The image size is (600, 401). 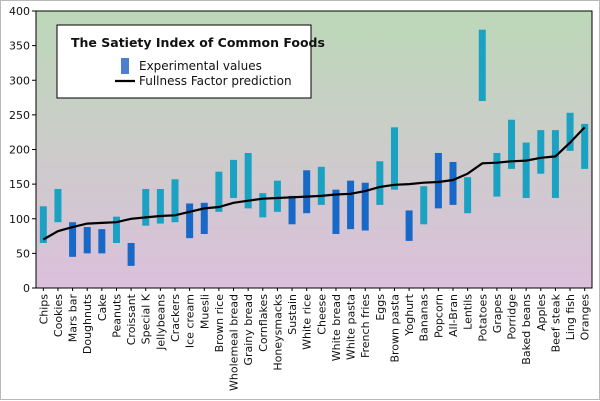 I want to click on y-tick-label: 300, so click(x=19, y=80).